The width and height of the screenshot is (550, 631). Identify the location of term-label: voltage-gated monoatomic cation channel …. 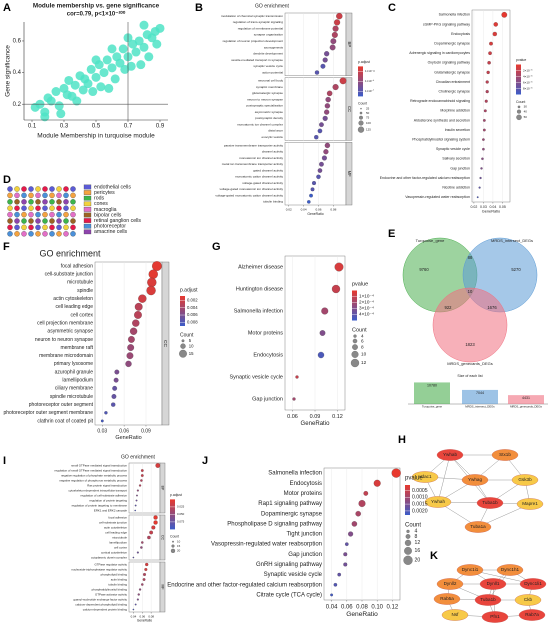
(249, 195).